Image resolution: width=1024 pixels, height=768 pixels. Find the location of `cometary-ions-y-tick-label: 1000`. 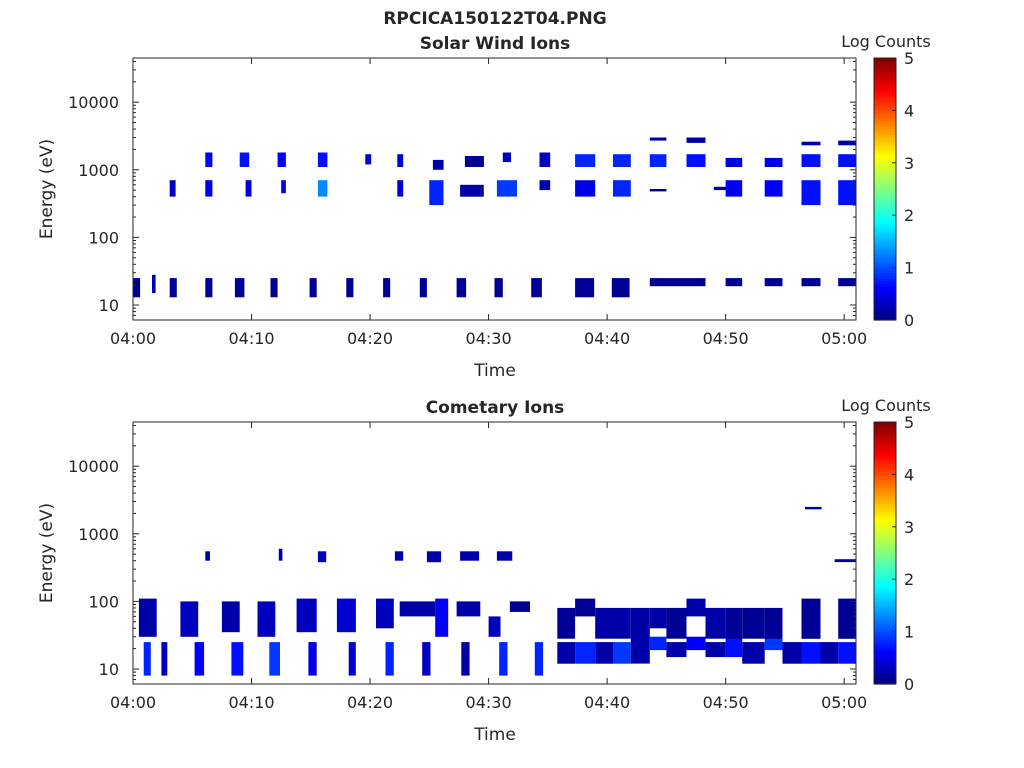

cometary-ions-y-tick-label: 1000 is located at coordinates (98, 534).